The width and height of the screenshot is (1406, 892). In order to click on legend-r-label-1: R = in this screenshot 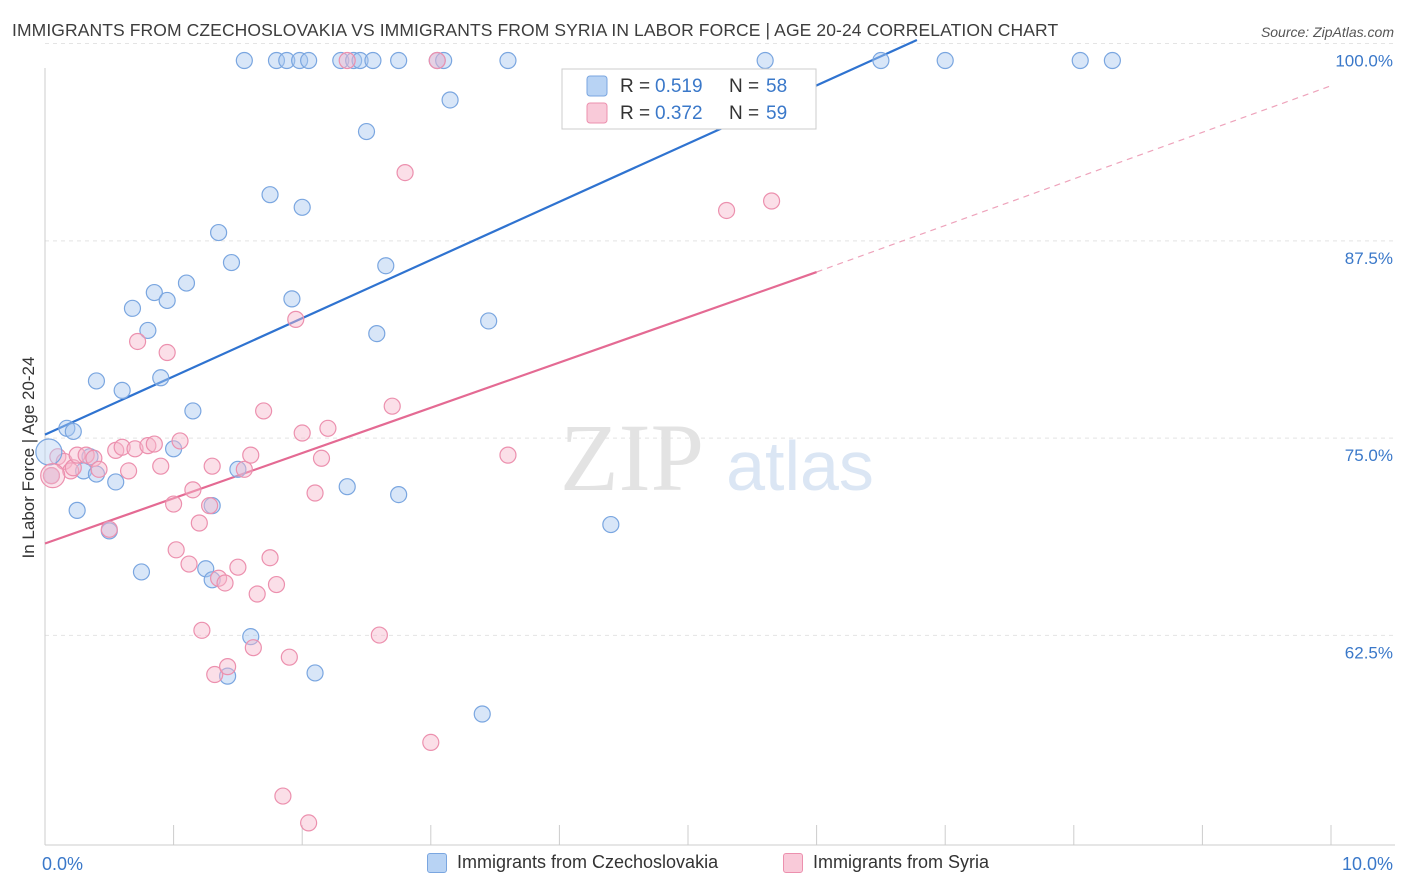, I will do `click(635, 86)`.